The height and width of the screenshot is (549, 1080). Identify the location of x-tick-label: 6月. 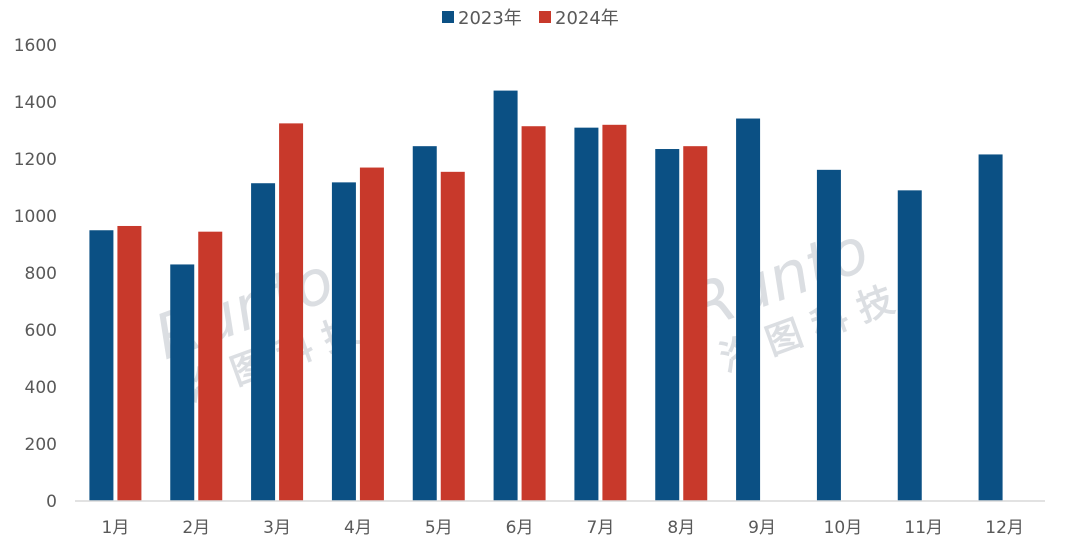
(520, 528).